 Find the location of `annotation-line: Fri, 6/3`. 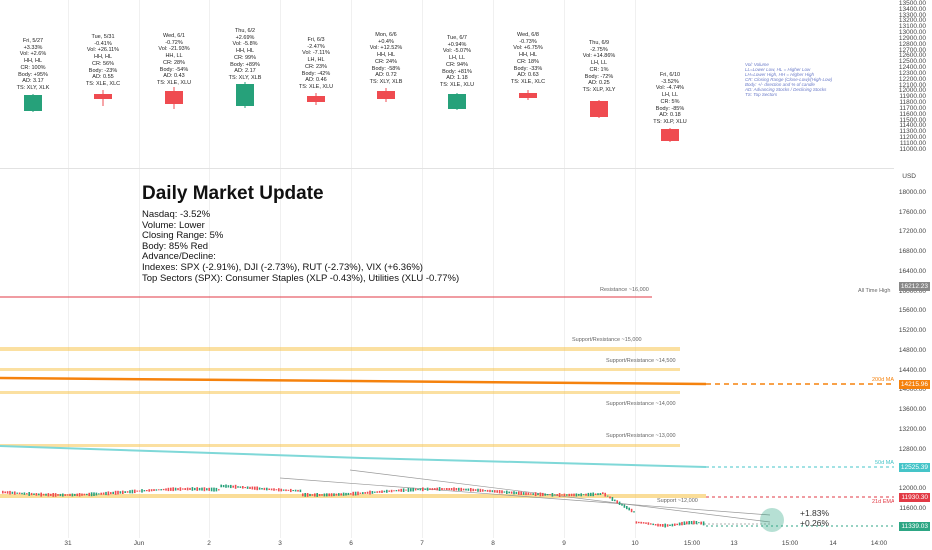

annotation-line: Fri, 6/3 is located at coordinates (316, 40).